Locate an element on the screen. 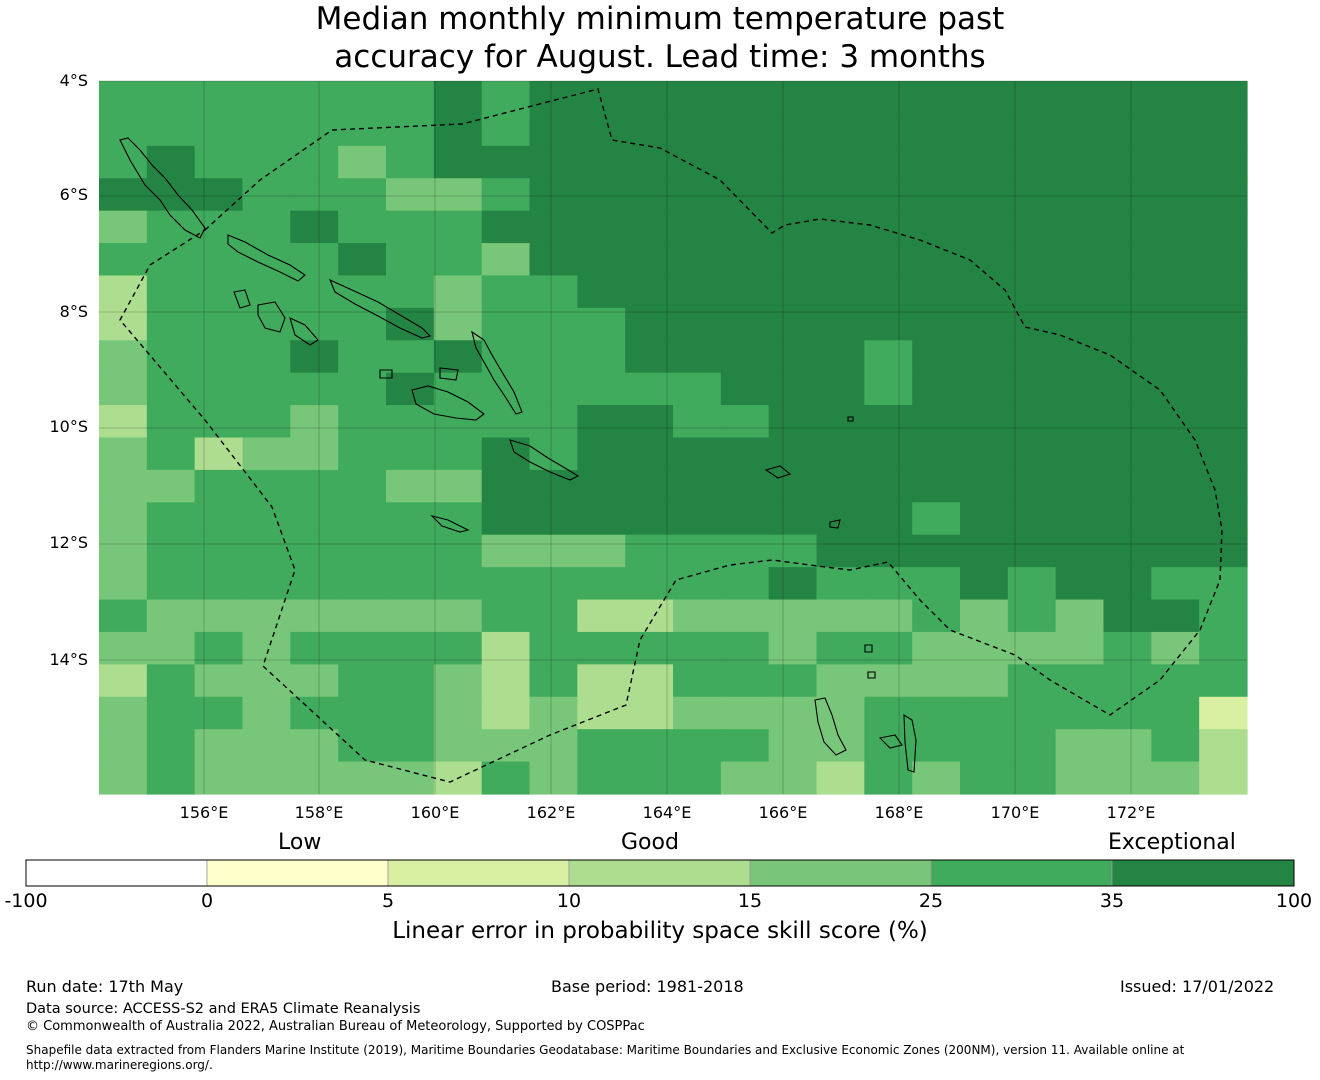 This screenshot has width=1320, height=1080. espiritu-santo-coast is located at coordinates (830, 726).